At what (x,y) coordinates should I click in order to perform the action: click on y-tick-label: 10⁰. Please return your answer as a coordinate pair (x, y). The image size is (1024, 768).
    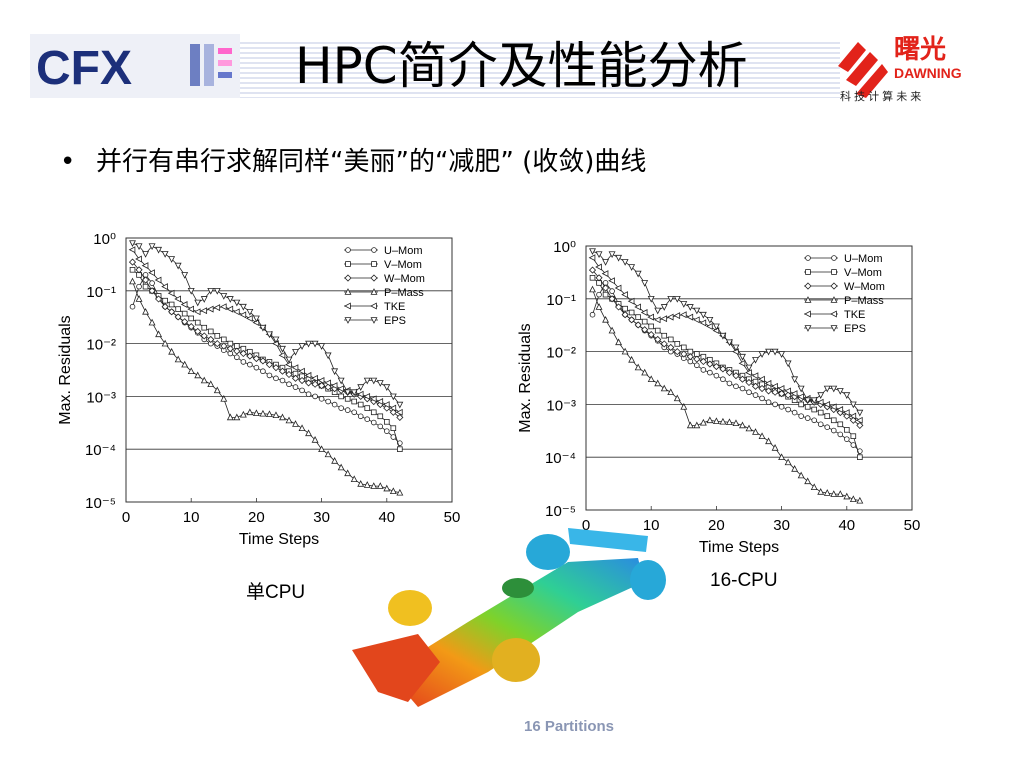
    Looking at the image, I should click on (564, 247).